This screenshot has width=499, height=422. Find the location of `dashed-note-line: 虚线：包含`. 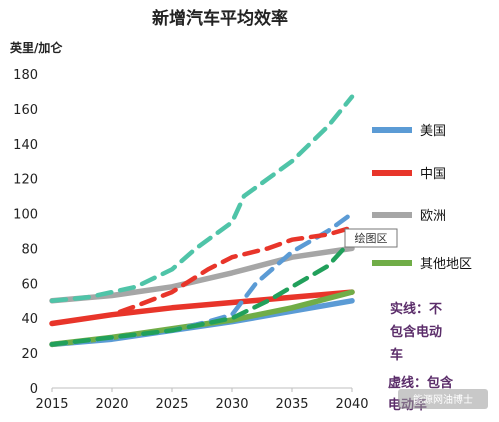

dashed-note-line: 虚线：包含 is located at coordinates (421, 383).